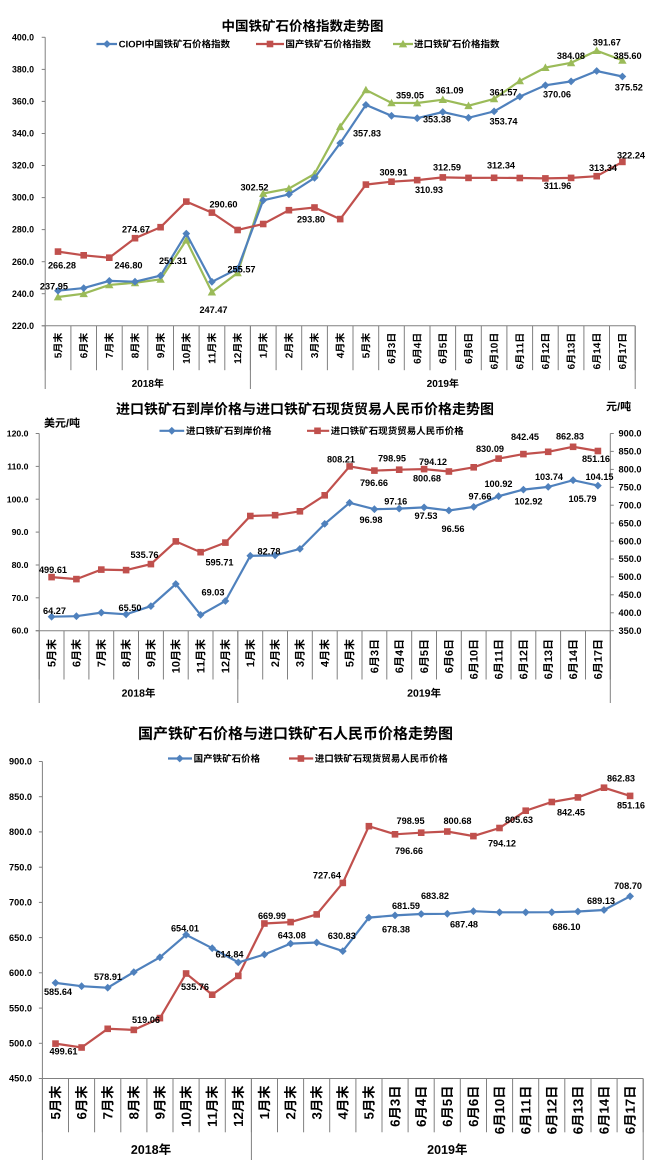 The height and width of the screenshot is (1170, 650). Describe the element at coordinates (498, 484) in the screenshot. I see `svg-text: 100.92` at that location.